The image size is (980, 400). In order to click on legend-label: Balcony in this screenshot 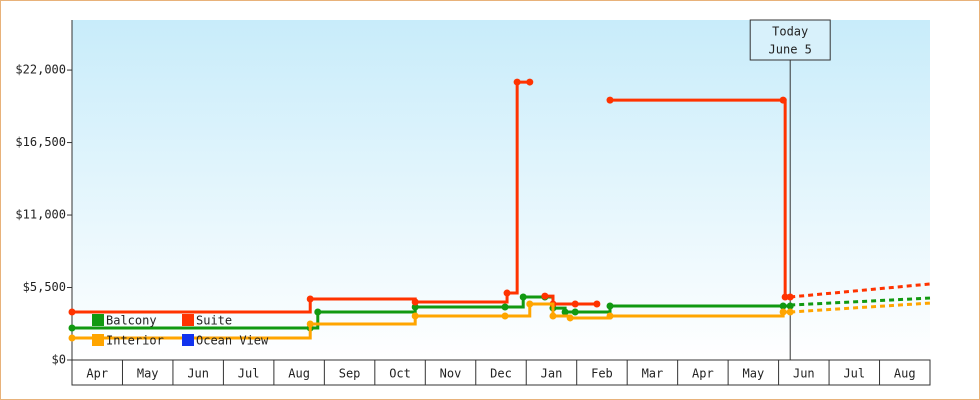, I will do `click(131, 321)`.